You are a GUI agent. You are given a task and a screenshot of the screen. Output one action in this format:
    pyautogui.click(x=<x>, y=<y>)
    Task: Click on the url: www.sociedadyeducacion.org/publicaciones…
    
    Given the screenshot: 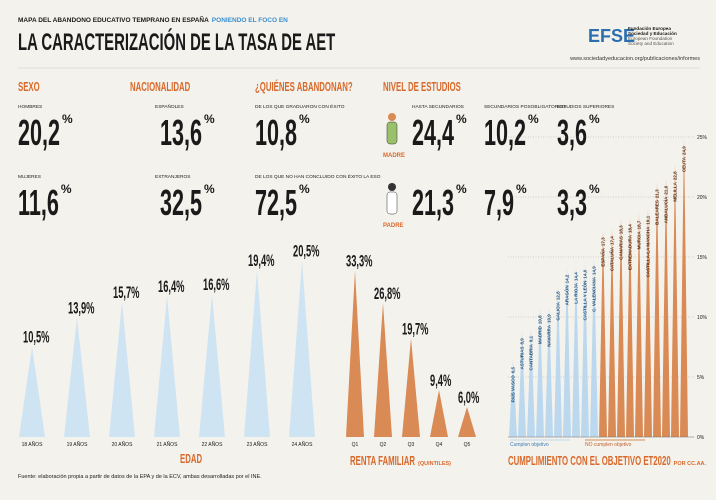 What is the action you would take?
    pyautogui.click(x=634, y=59)
    